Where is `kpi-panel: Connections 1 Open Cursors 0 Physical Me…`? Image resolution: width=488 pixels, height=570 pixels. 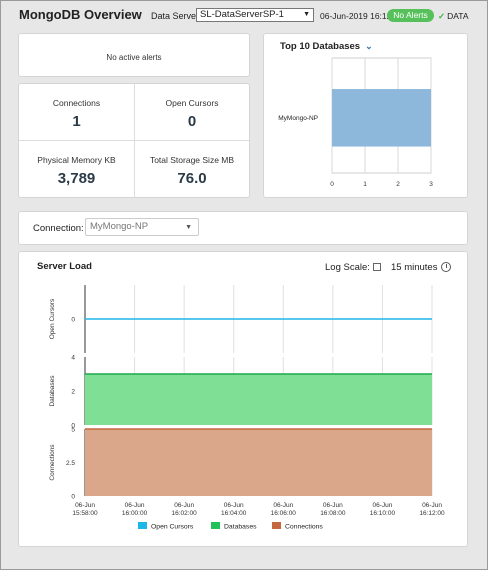 kpi-panel: Connections 1 Open Cursors 0 Physical Me… is located at coordinates (134, 140).